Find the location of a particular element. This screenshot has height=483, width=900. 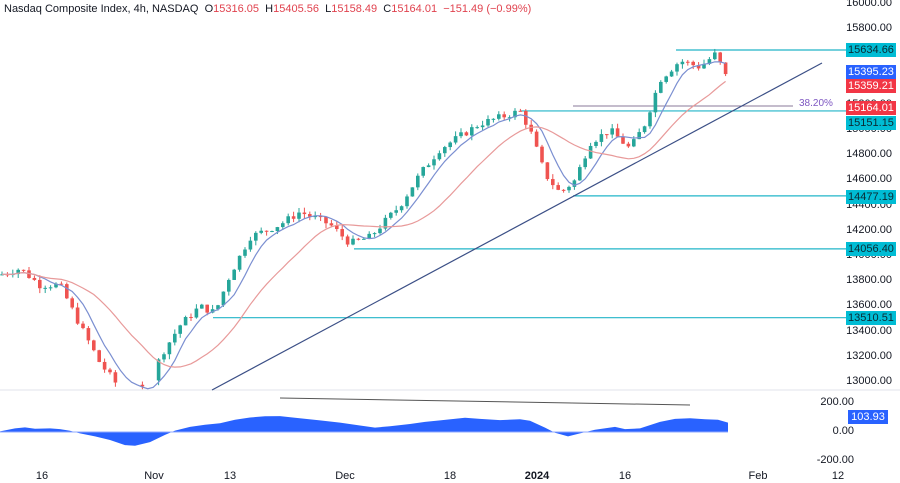

time-tick: 12 is located at coordinates (838, 476).